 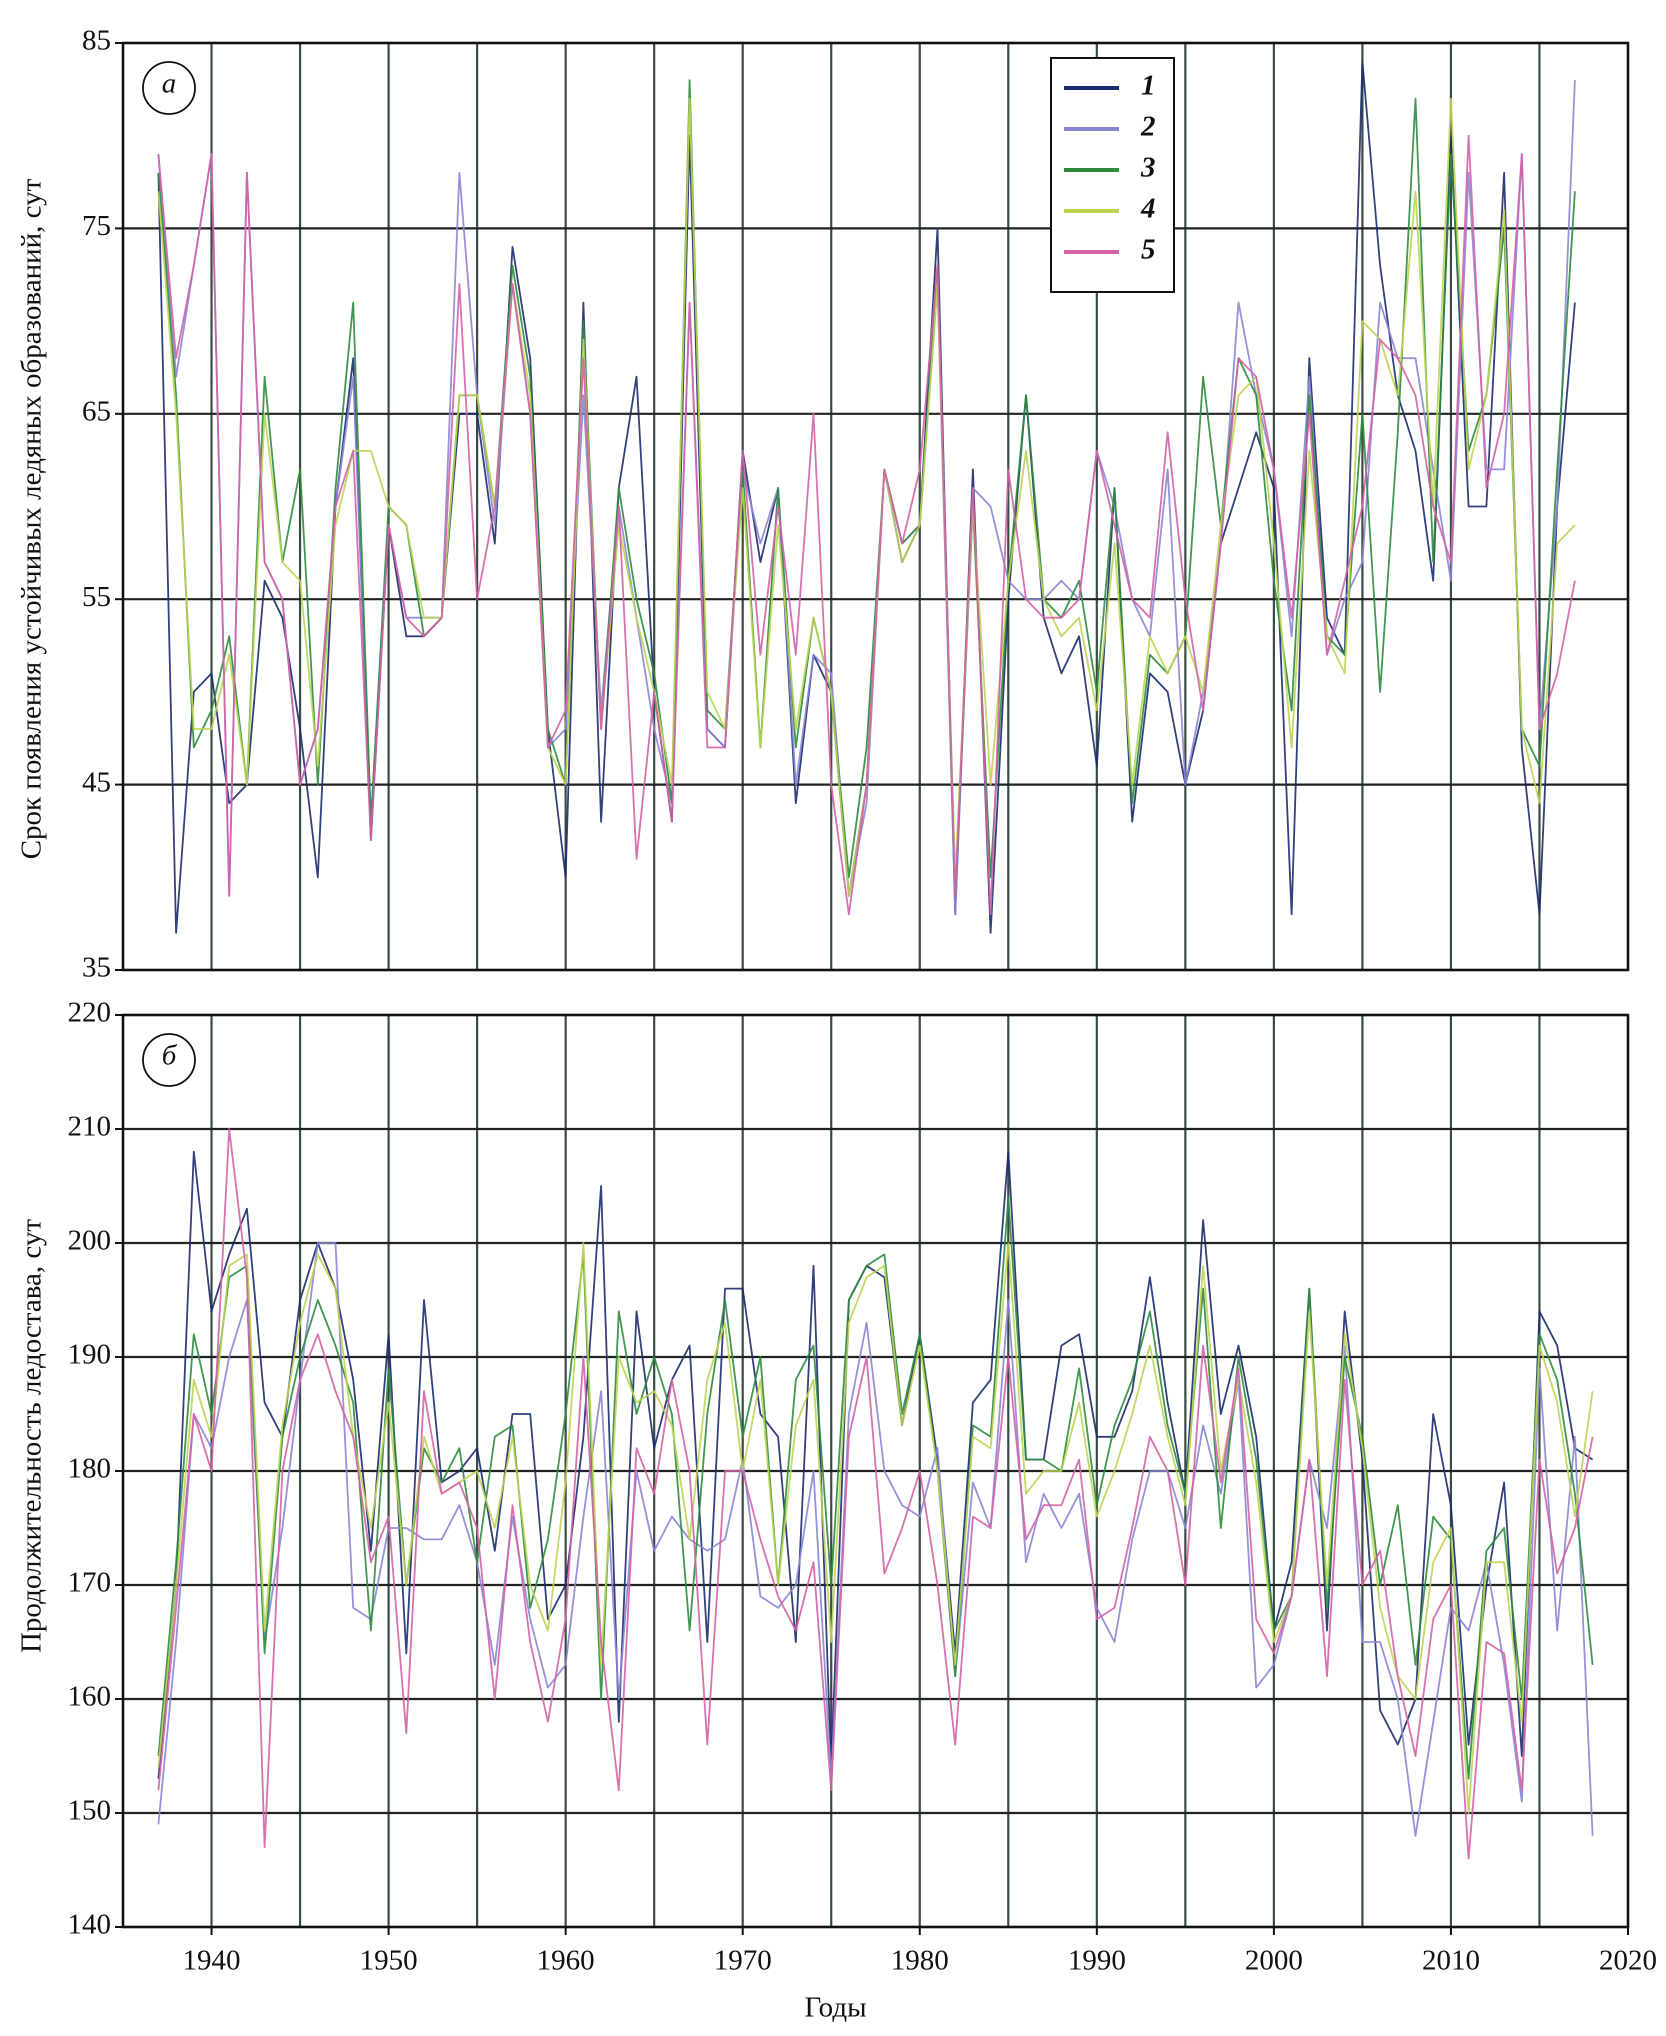 What do you see at coordinates (96, 41) in the screenshot?
I see `y-tick-label: 85` at bounding box center [96, 41].